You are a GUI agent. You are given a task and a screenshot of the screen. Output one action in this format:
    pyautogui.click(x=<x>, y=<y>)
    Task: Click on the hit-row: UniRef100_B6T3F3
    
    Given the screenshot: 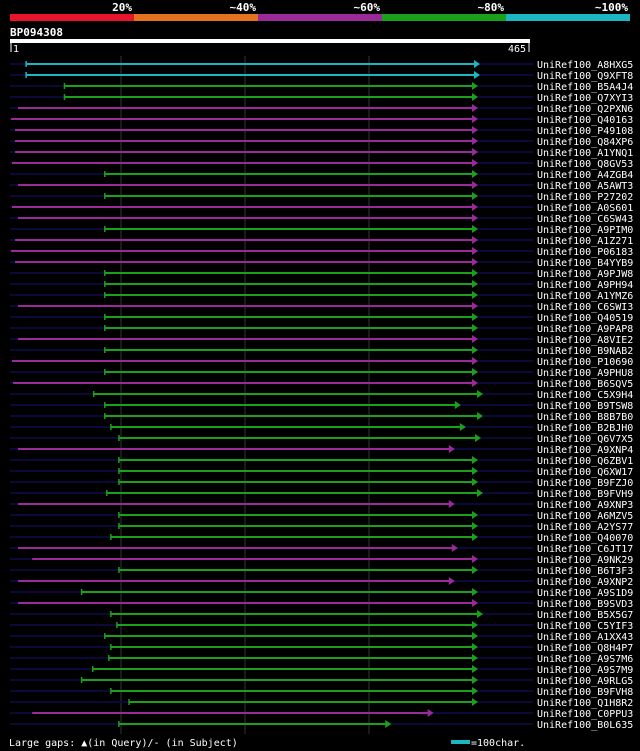 What is the action you would take?
    pyautogui.click(x=321, y=571)
    